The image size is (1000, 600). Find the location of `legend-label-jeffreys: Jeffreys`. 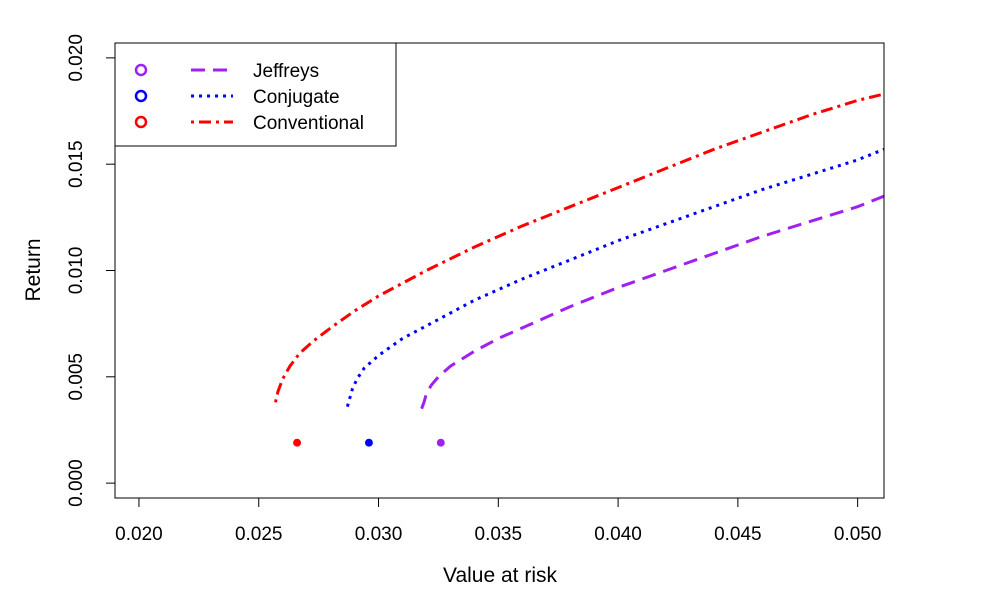

legend-label-jeffreys: Jeffreys is located at coordinates (286, 71).